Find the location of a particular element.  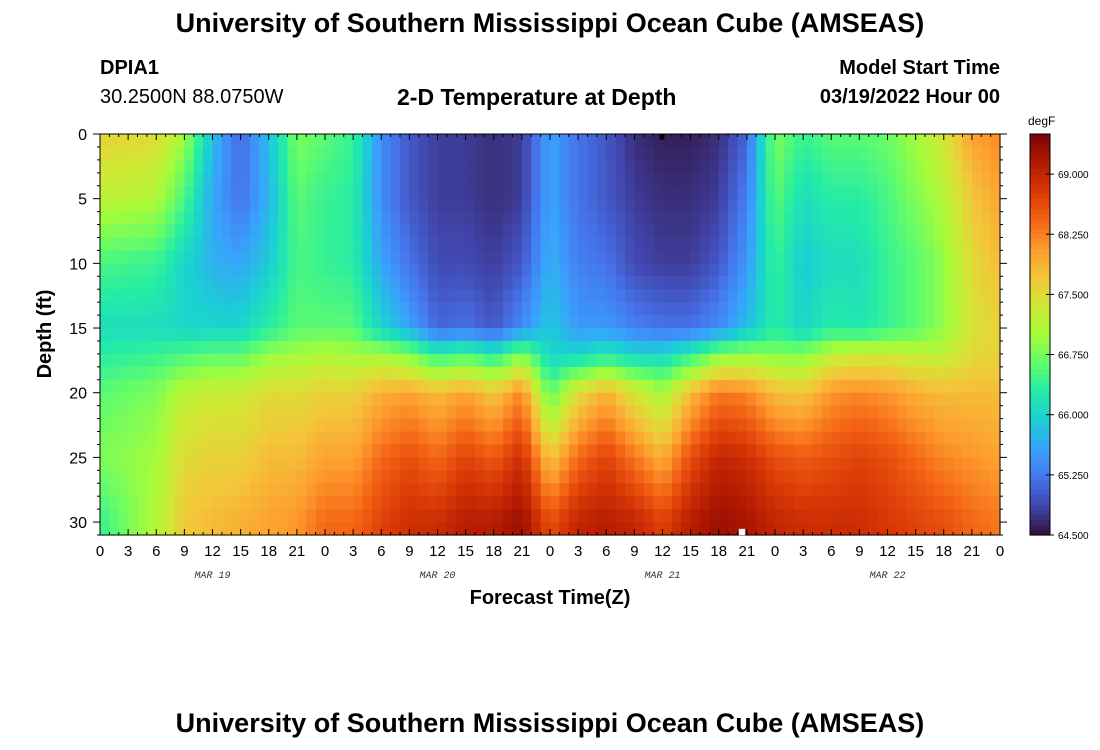

colorbar-tick-label: 64.500 is located at coordinates (1073, 536).